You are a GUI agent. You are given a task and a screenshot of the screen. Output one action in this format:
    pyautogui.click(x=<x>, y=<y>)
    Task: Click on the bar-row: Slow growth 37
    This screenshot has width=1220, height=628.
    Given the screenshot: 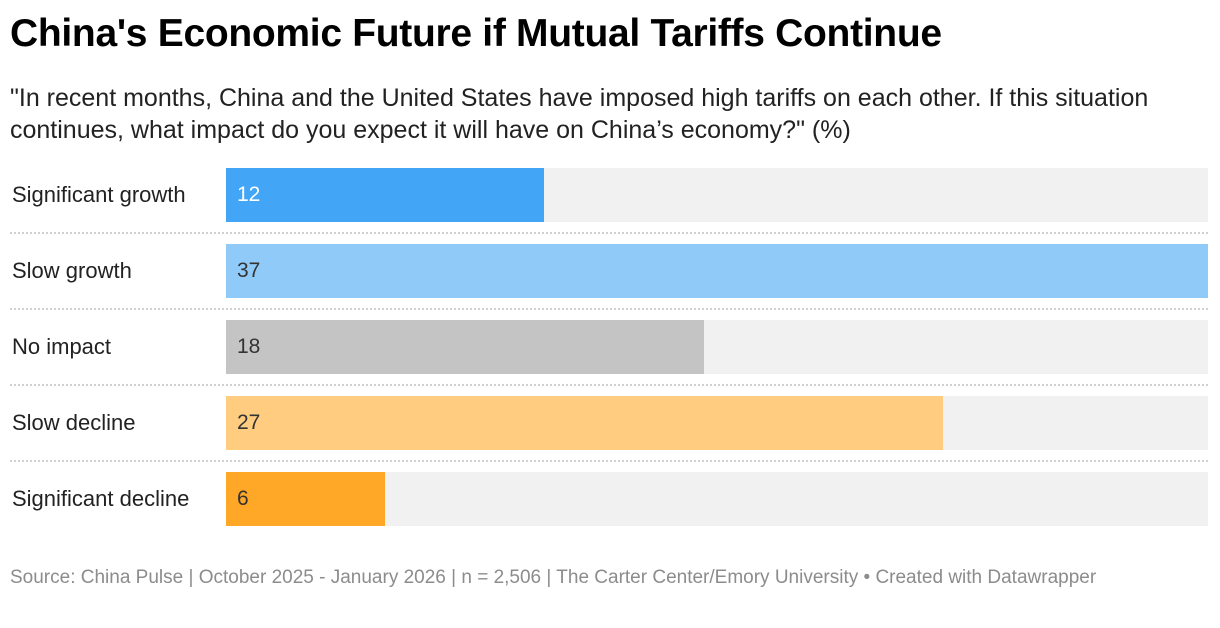 What is the action you would take?
    pyautogui.click(x=610, y=271)
    